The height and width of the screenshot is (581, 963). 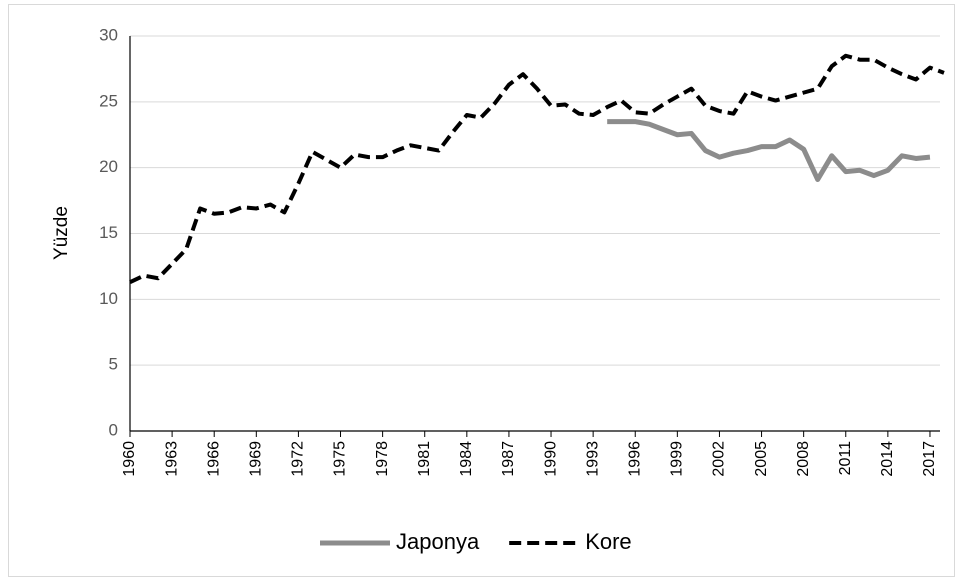 I want to click on legend-label: Kore, so click(x=608, y=541).